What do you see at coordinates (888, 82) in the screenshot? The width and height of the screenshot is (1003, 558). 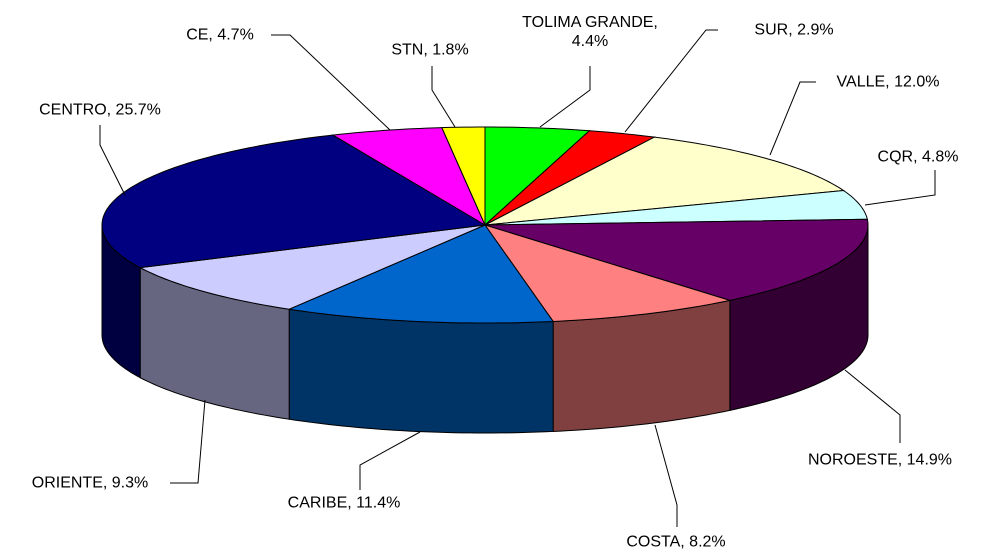 I see `data-label: VALLE, 12.0%` at bounding box center [888, 82].